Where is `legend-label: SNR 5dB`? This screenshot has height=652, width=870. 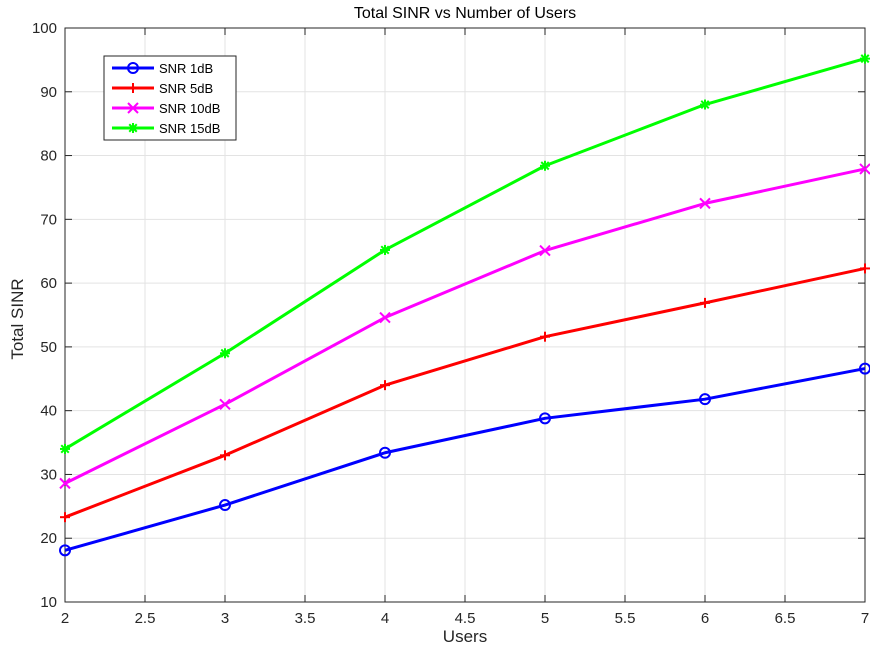 legend-label: SNR 5dB is located at coordinates (186, 88).